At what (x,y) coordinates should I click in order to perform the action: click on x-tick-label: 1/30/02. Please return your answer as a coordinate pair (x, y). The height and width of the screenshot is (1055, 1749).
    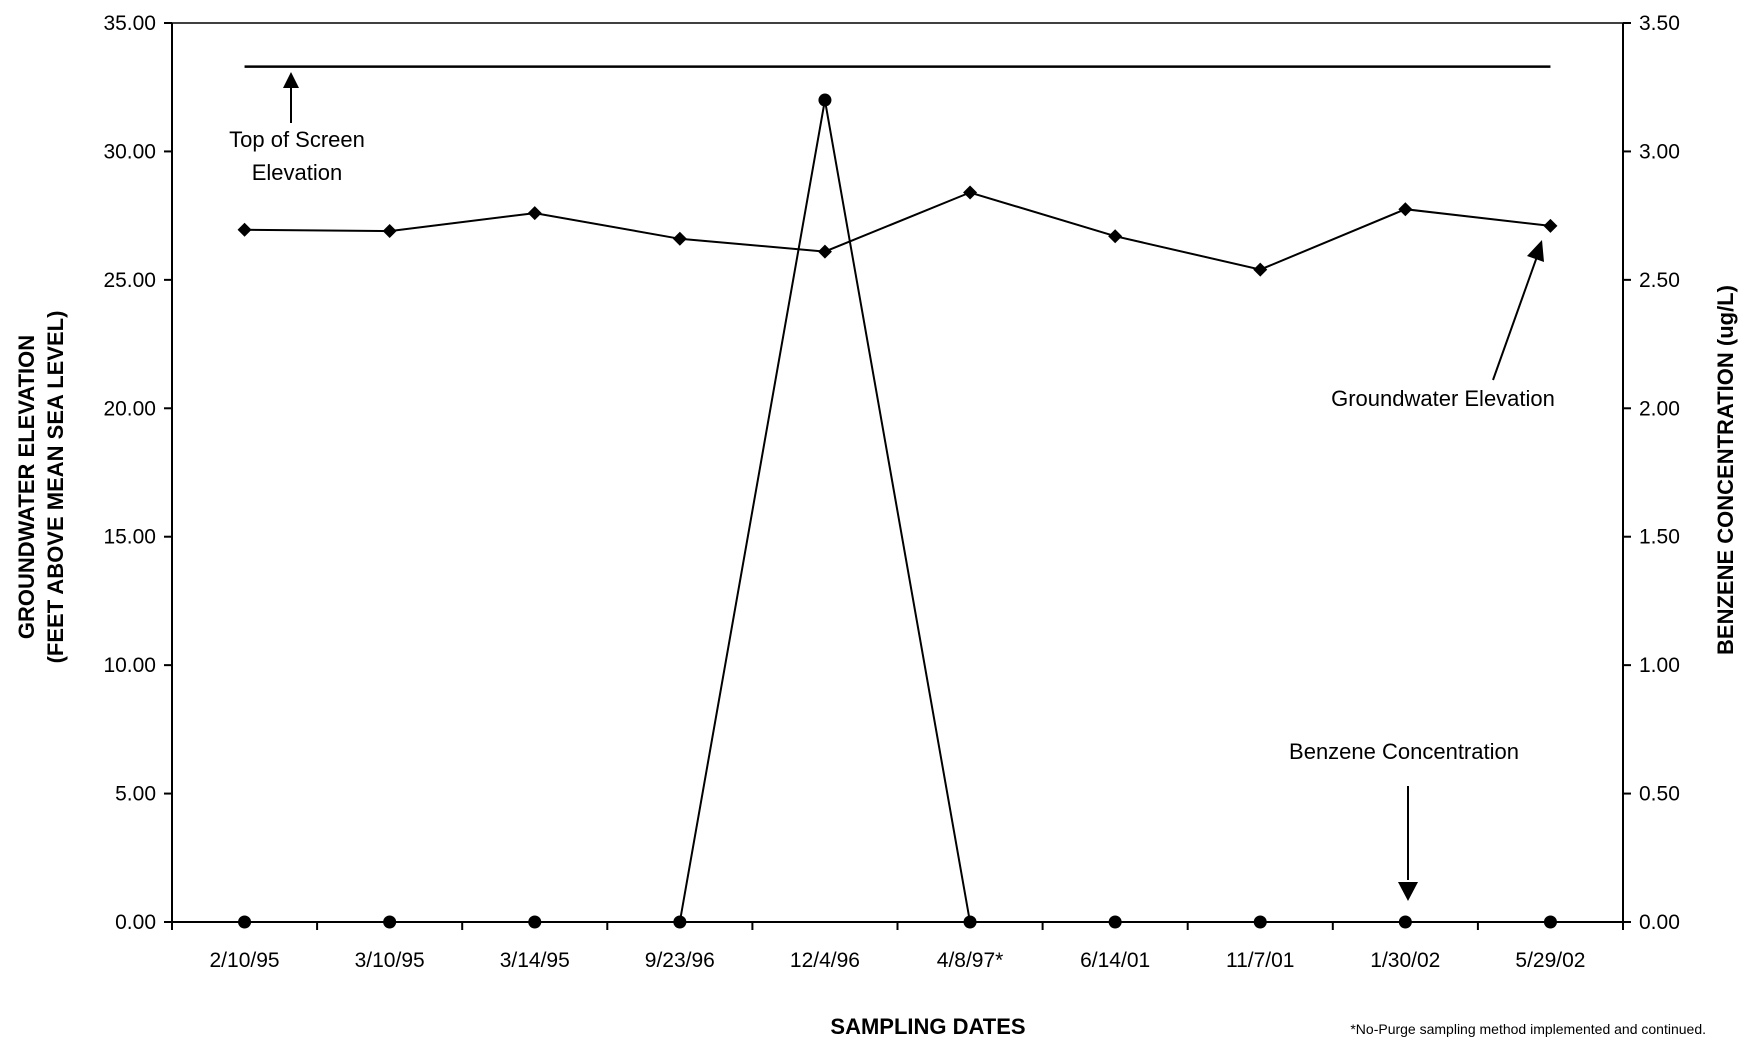
    Looking at the image, I should click on (1405, 960).